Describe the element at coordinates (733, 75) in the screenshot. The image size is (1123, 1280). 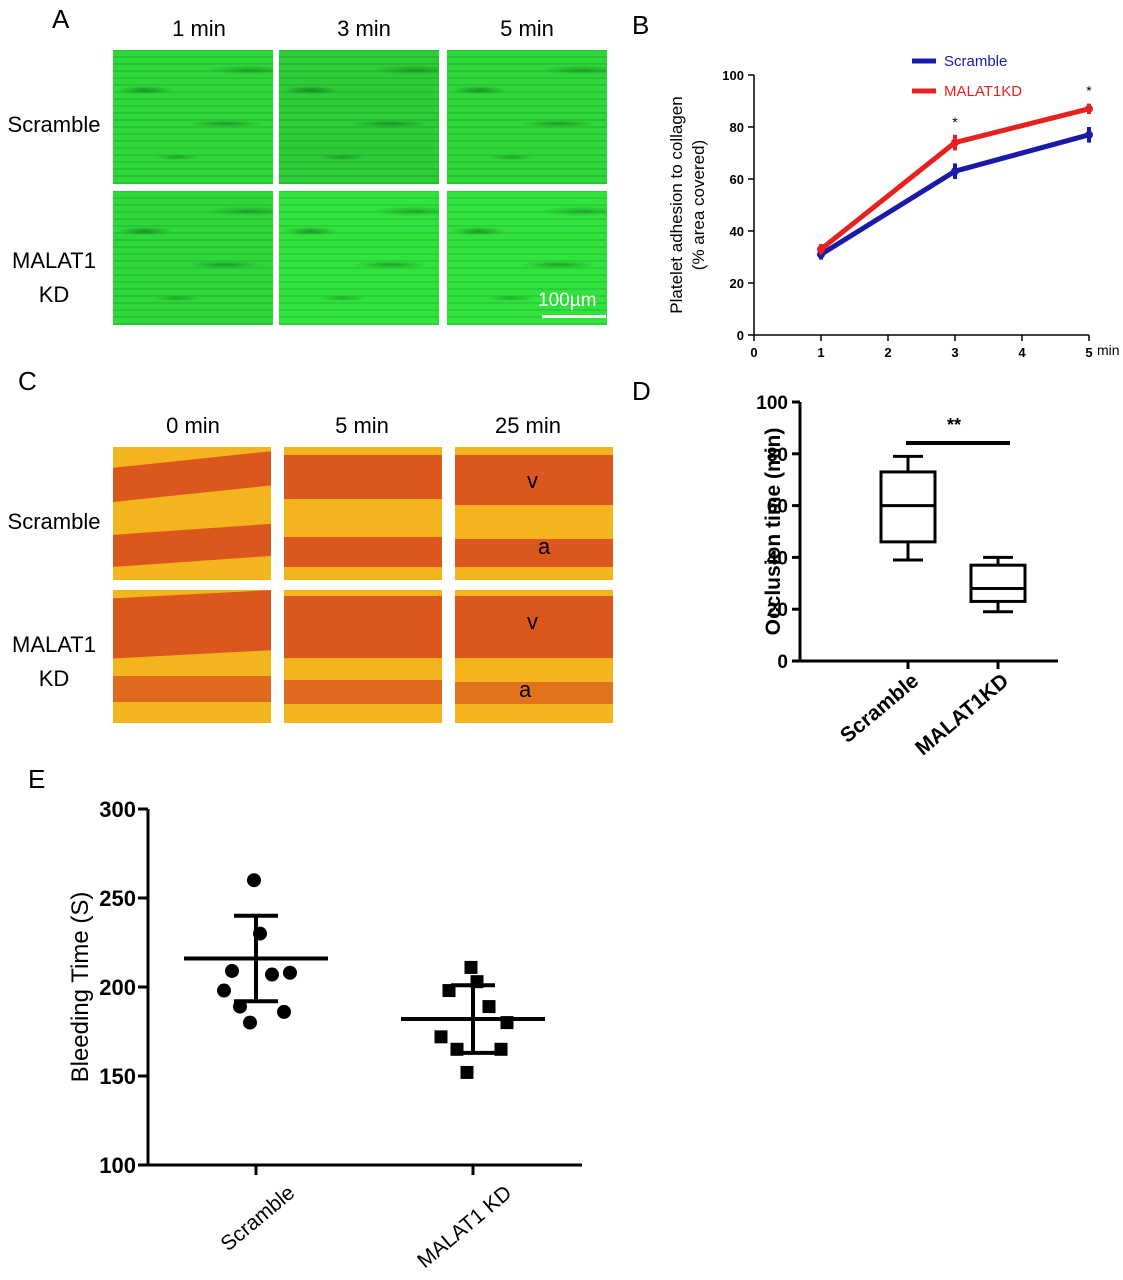
I see `b-y-tick-label: 100` at that location.